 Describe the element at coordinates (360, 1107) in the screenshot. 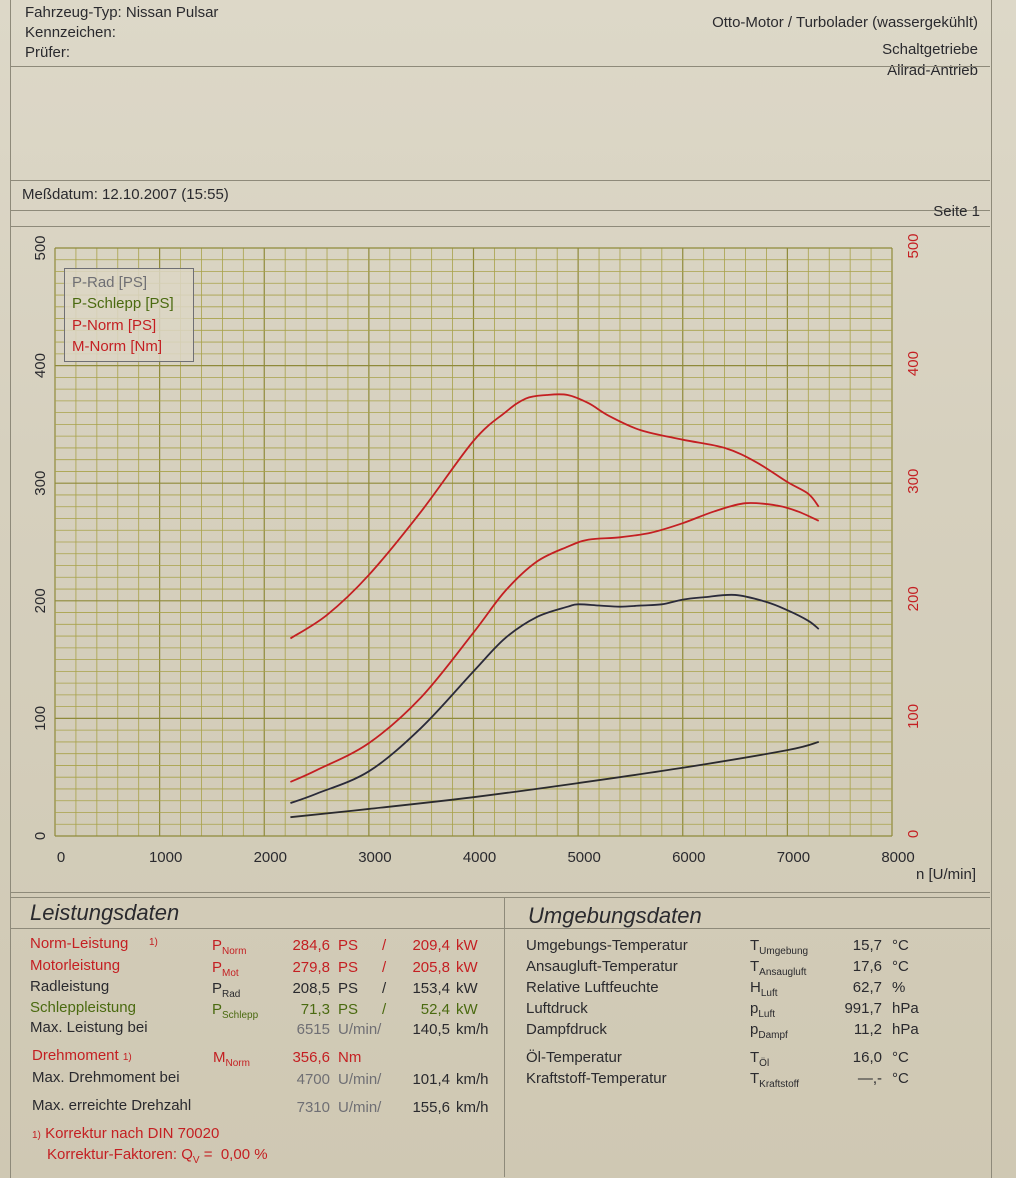

I see `max-rpm-unit: U/min/` at that location.